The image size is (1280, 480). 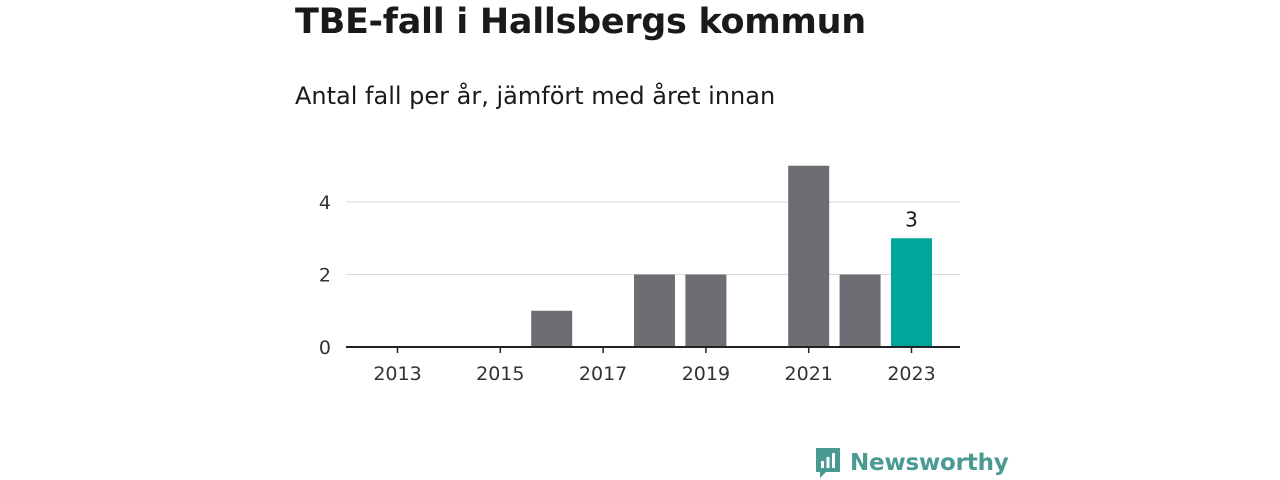 I want to click on x-tick-label: 2017, so click(x=603, y=374).